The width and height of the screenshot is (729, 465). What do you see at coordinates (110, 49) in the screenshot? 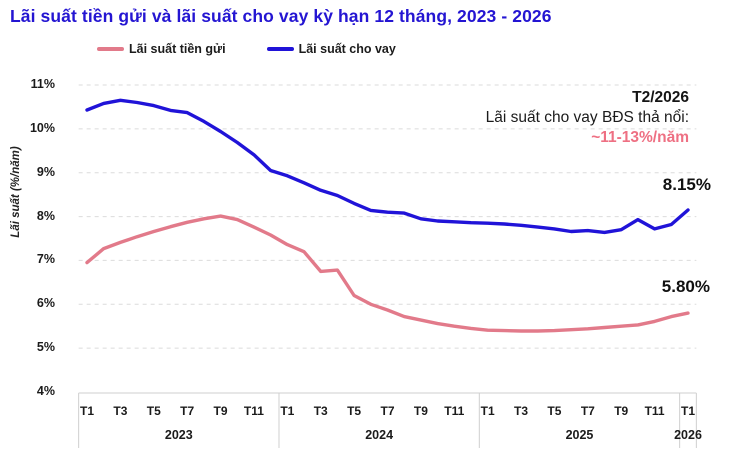
I see `deposit-line-swatch` at bounding box center [110, 49].